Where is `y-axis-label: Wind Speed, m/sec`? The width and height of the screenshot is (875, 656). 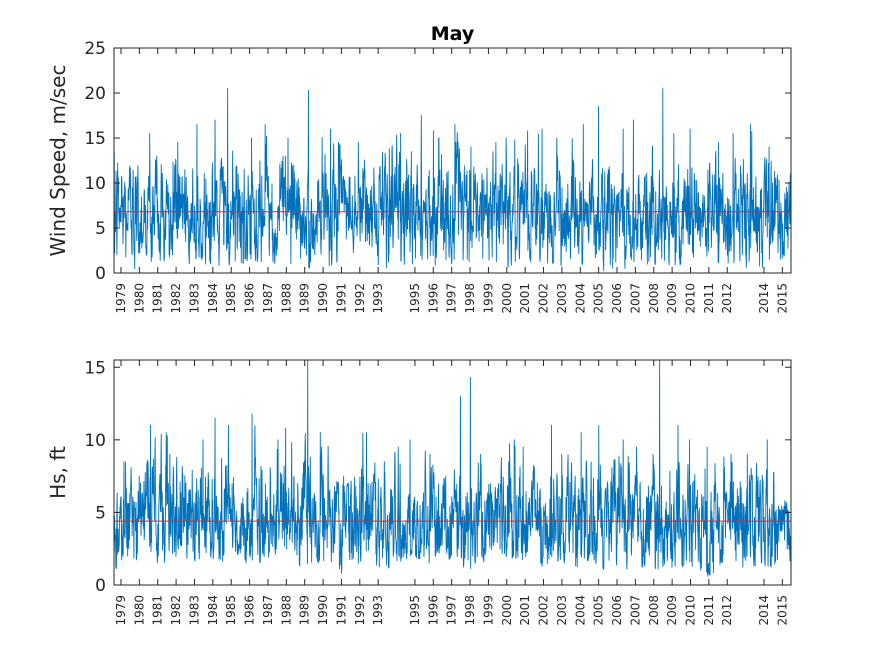
y-axis-label: Wind Speed, m/sec is located at coordinates (58, 161).